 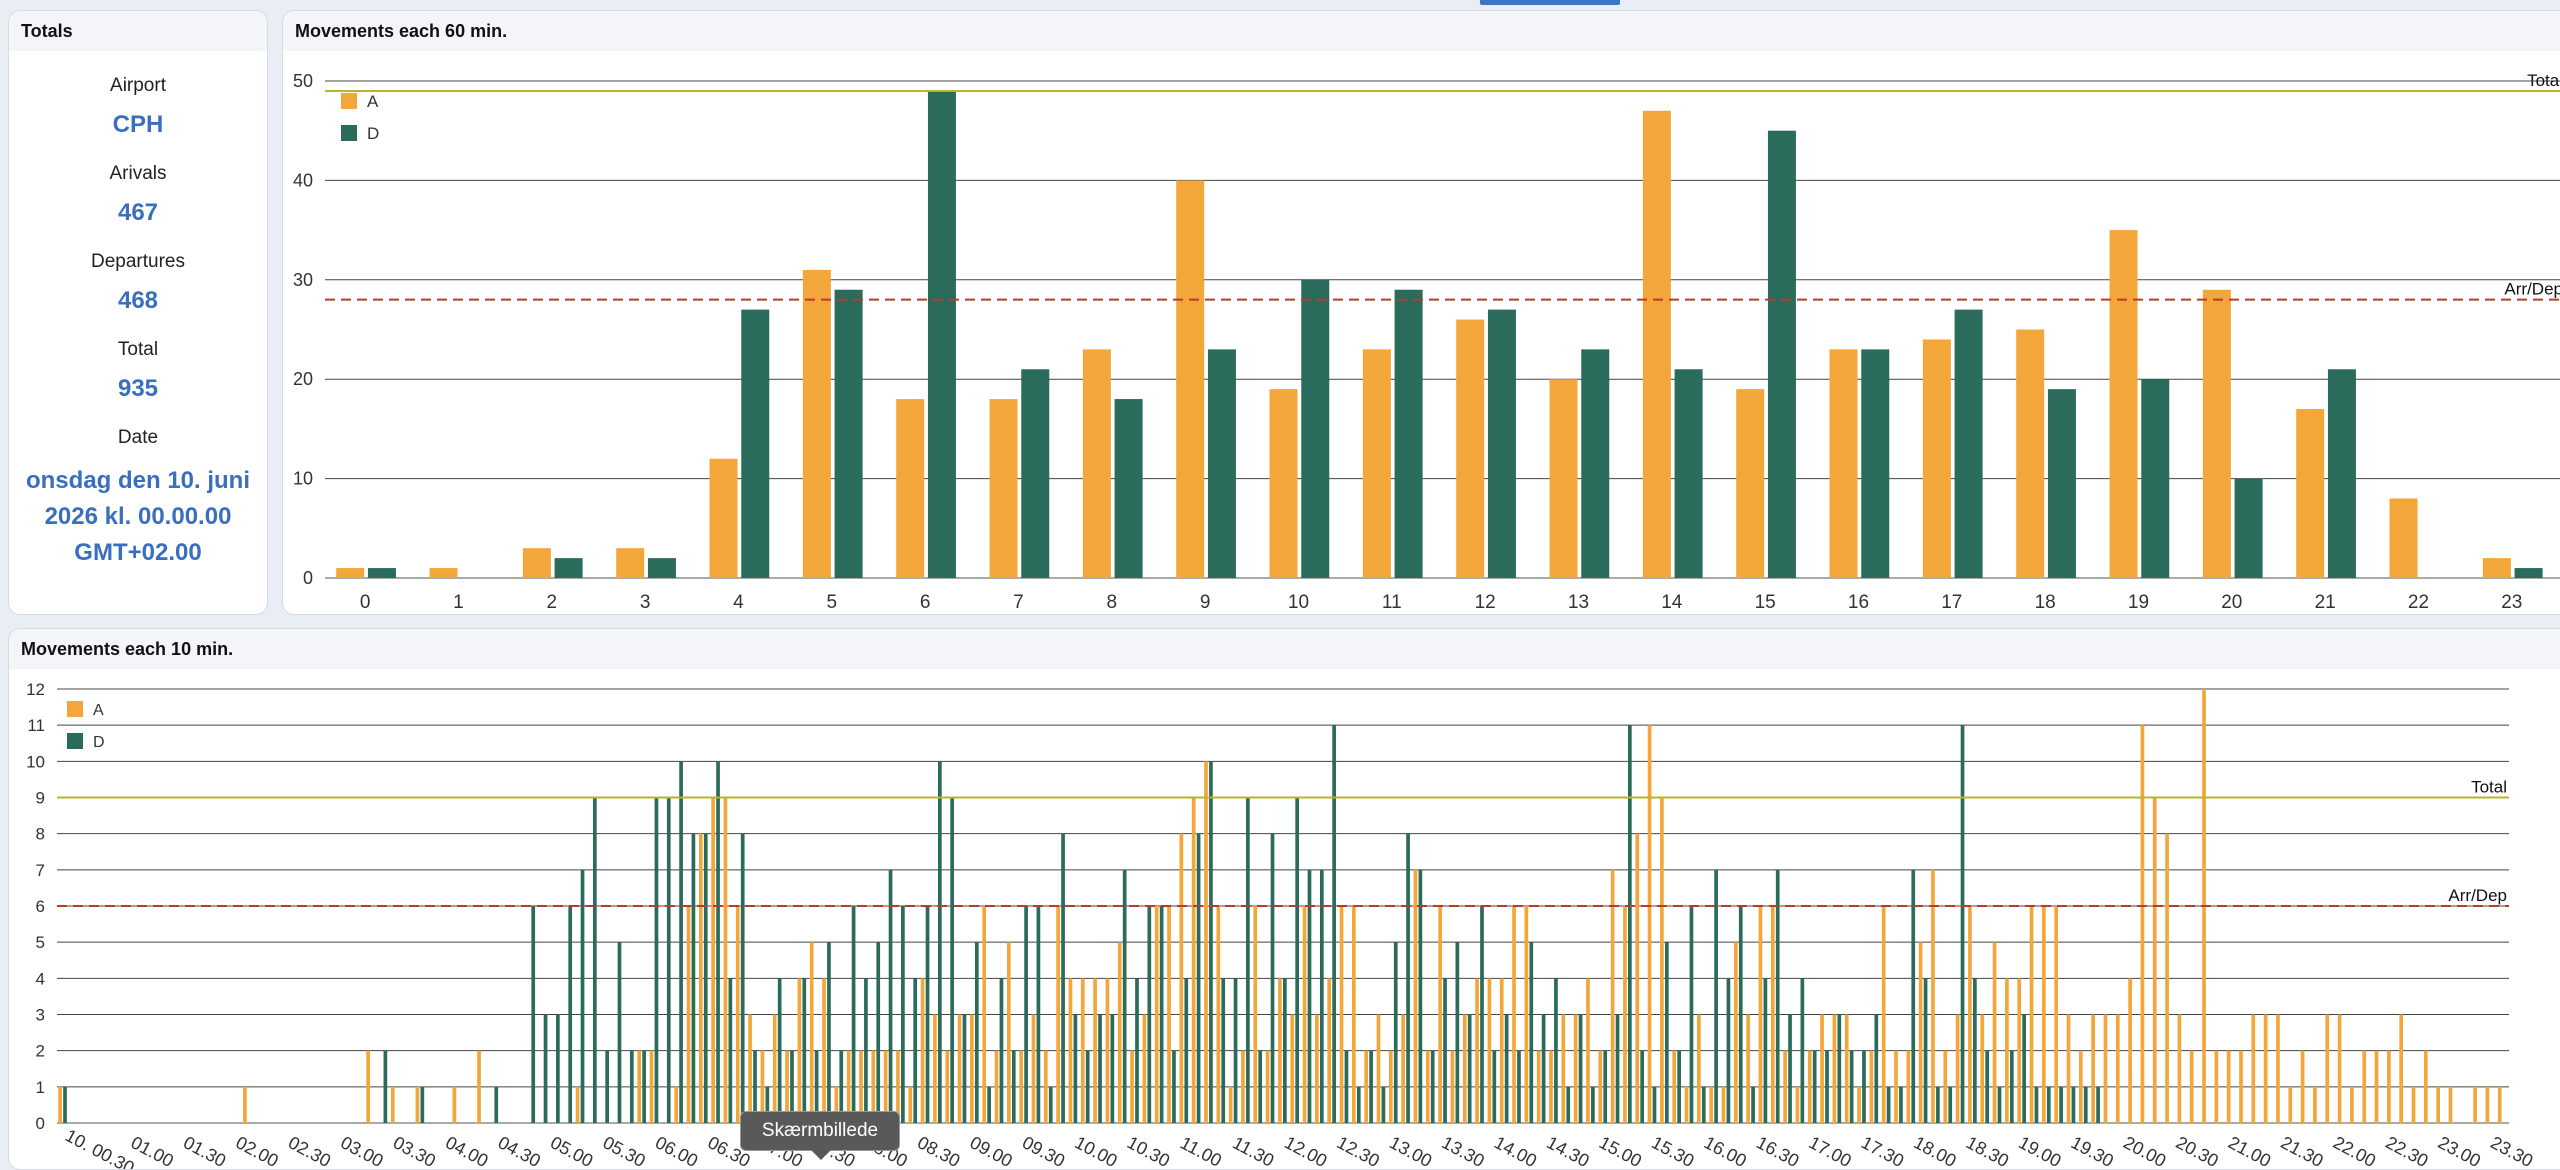 What do you see at coordinates (1725, 1150) in the screenshot?
I see `x-tick-label: 16.00` at bounding box center [1725, 1150].